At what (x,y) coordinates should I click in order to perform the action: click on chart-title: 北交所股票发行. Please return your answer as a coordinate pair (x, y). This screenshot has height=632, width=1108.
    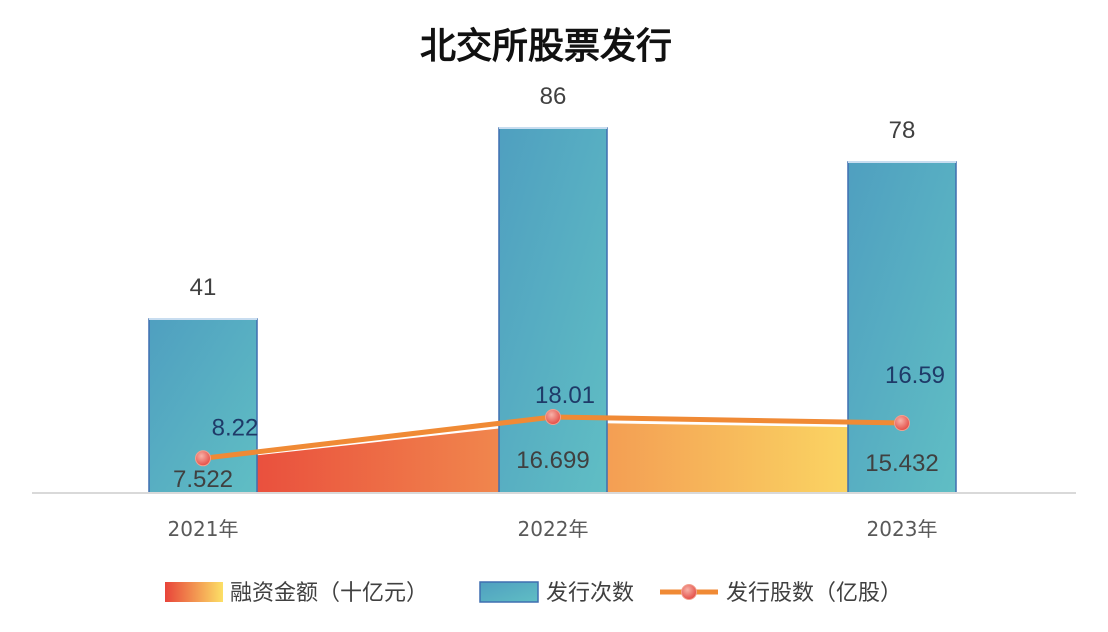
    Looking at the image, I should click on (546, 46).